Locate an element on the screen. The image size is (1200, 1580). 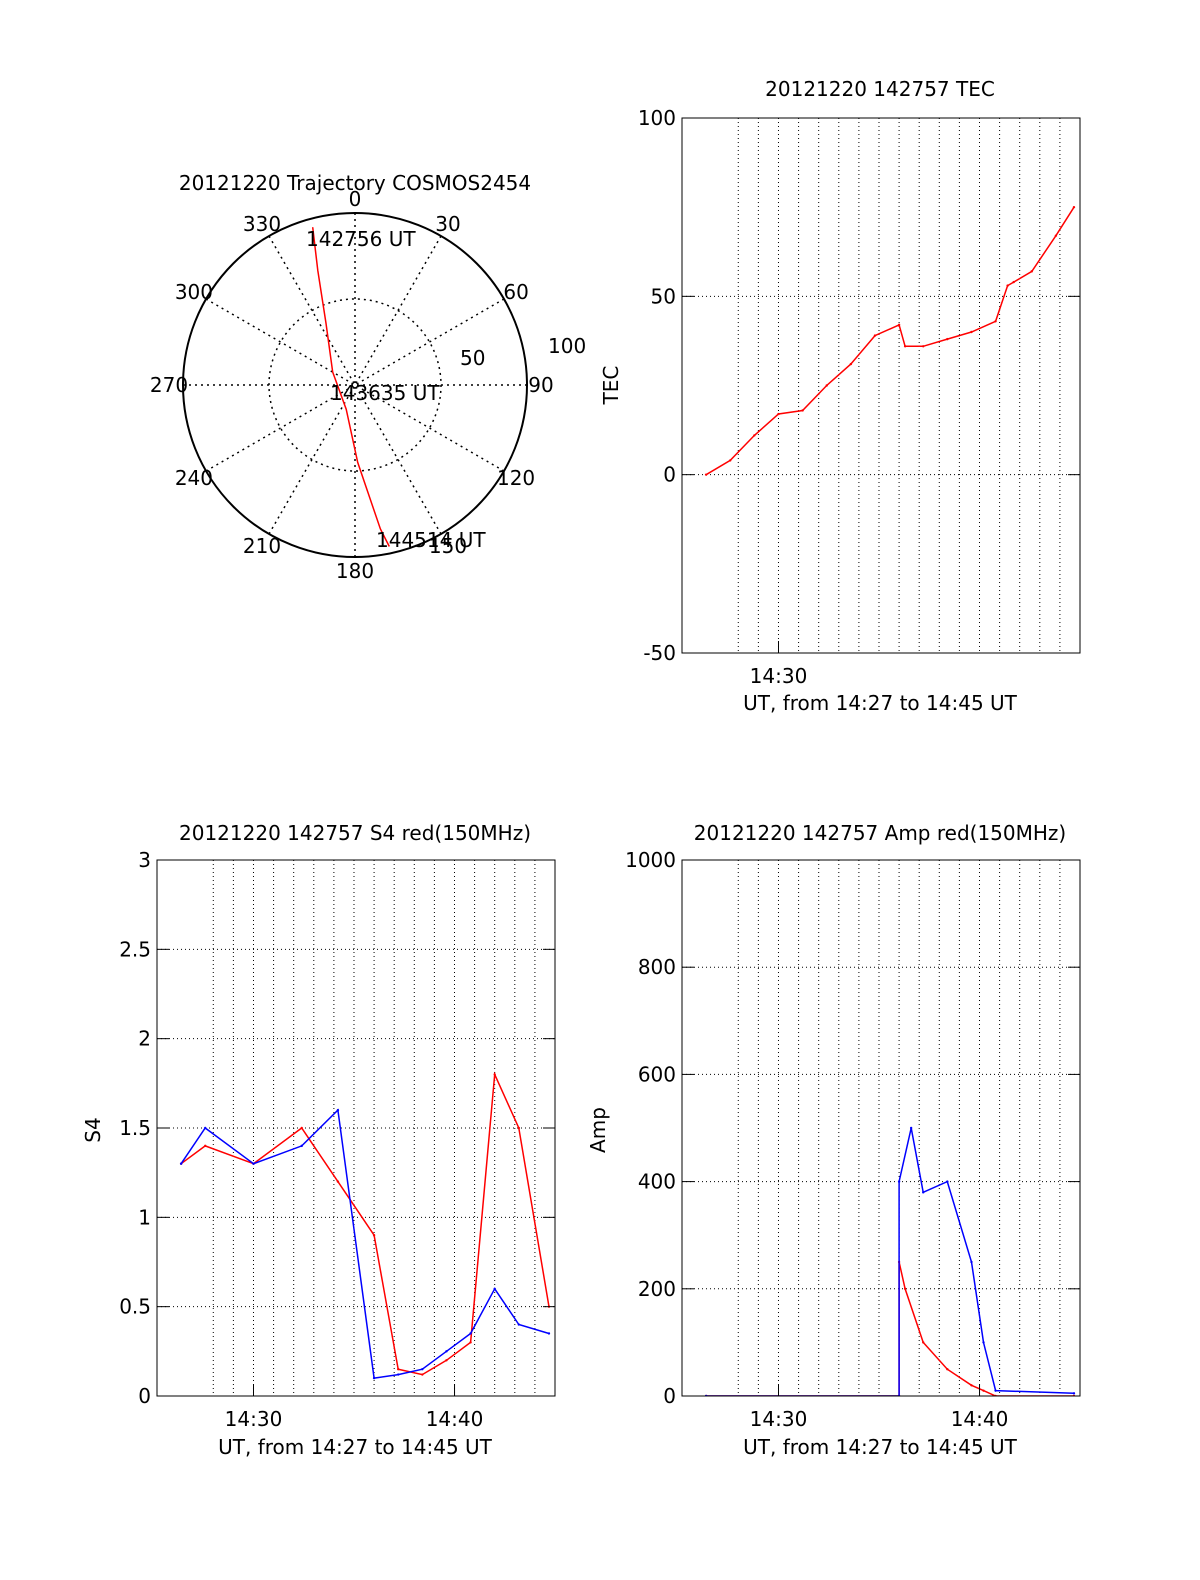
s4-plot-frame is located at coordinates (356, 1128).